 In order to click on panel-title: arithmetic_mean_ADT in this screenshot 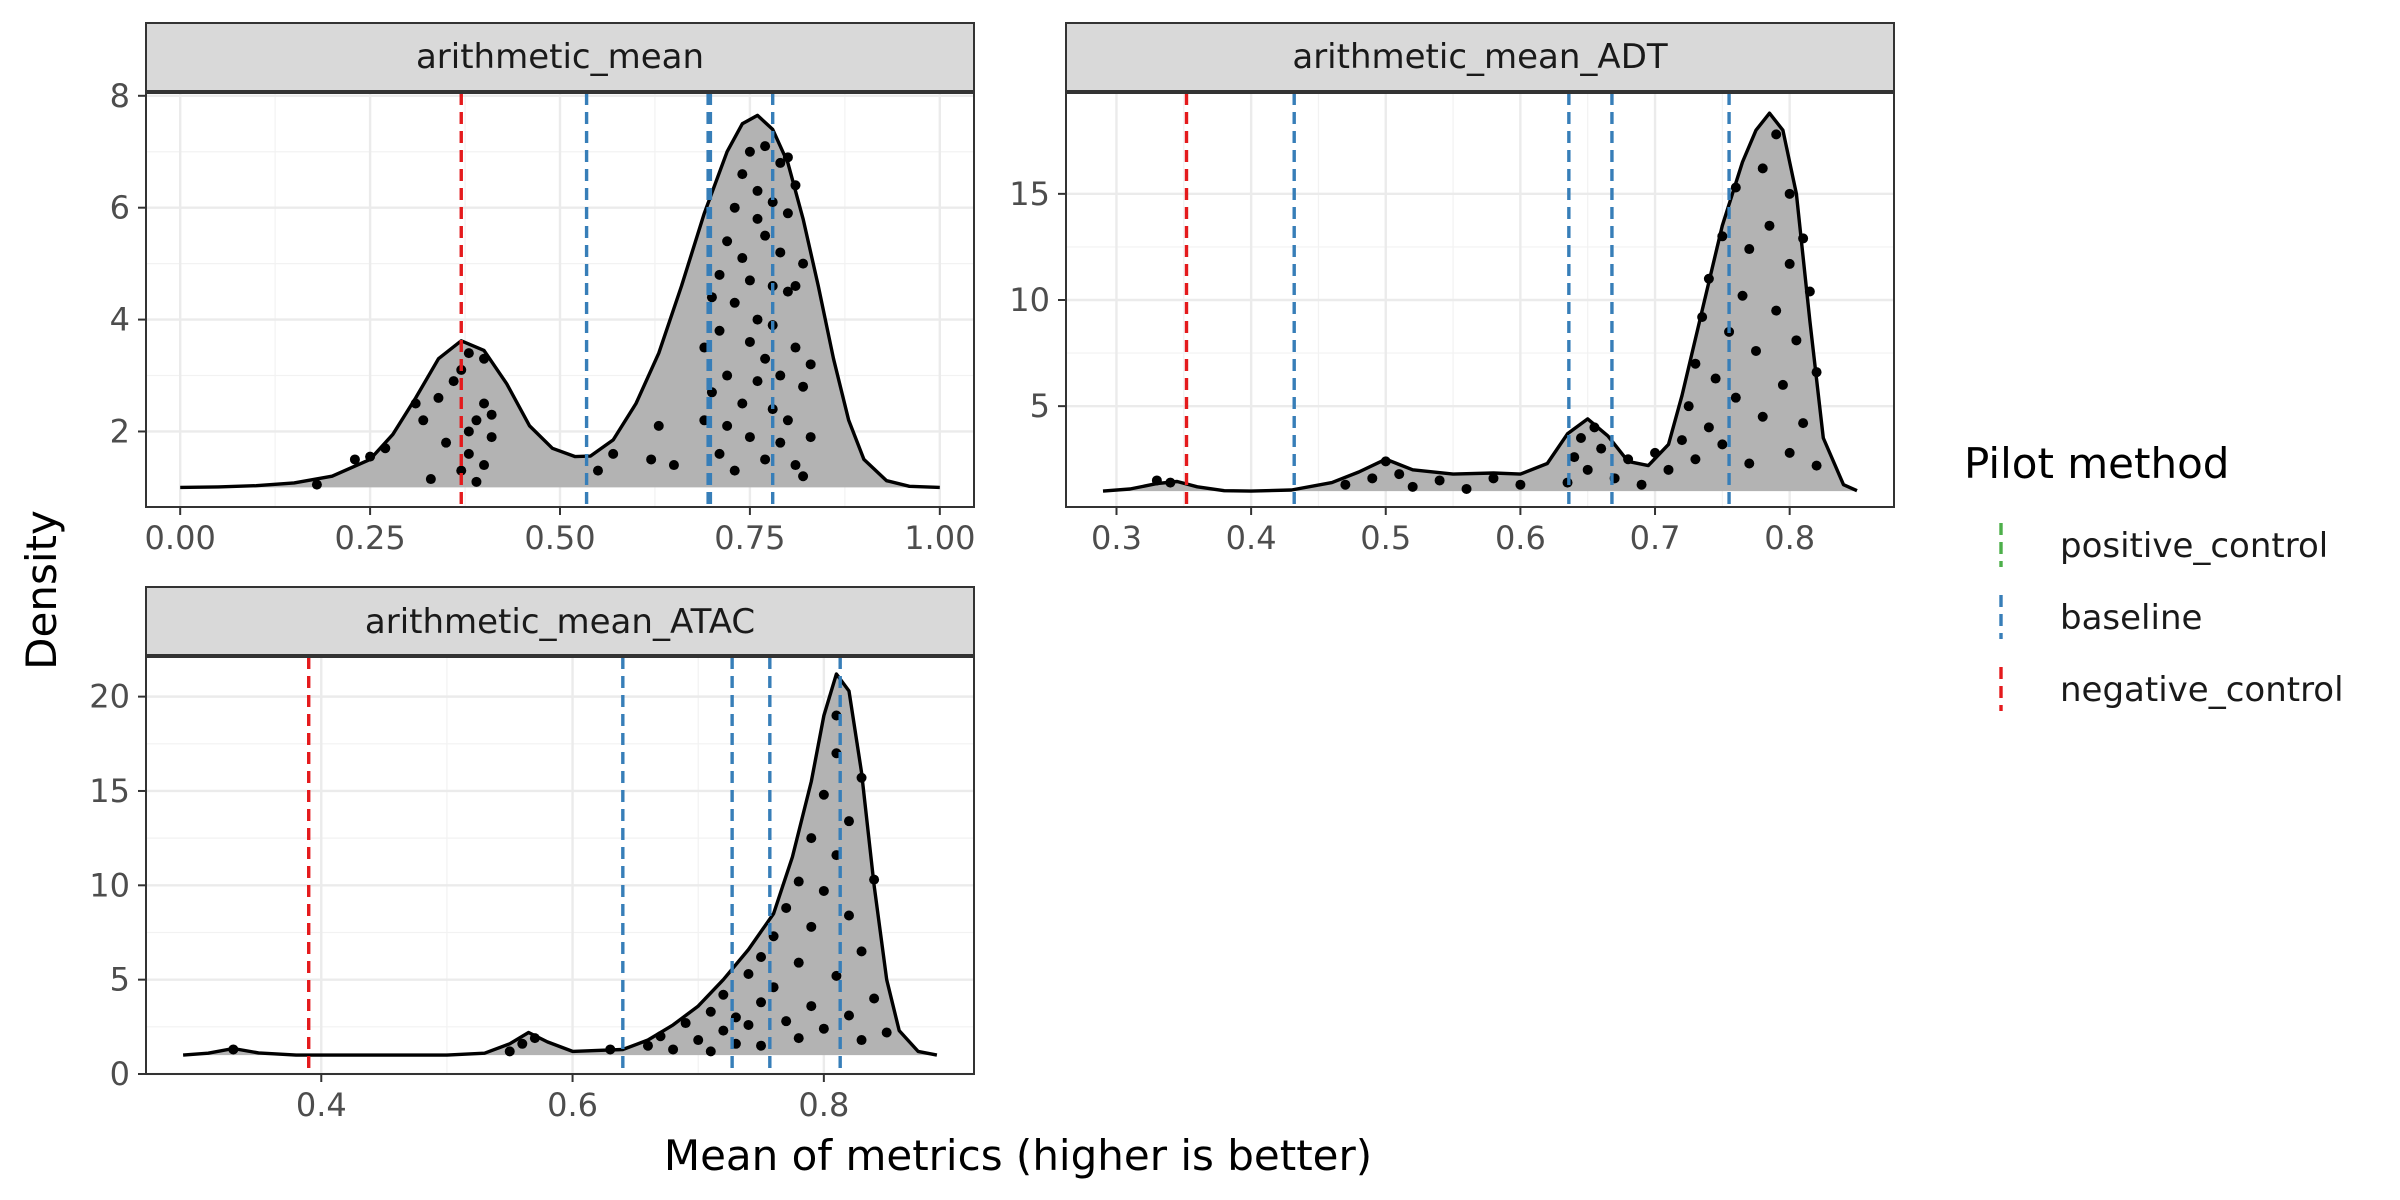, I will do `click(1480, 57)`.